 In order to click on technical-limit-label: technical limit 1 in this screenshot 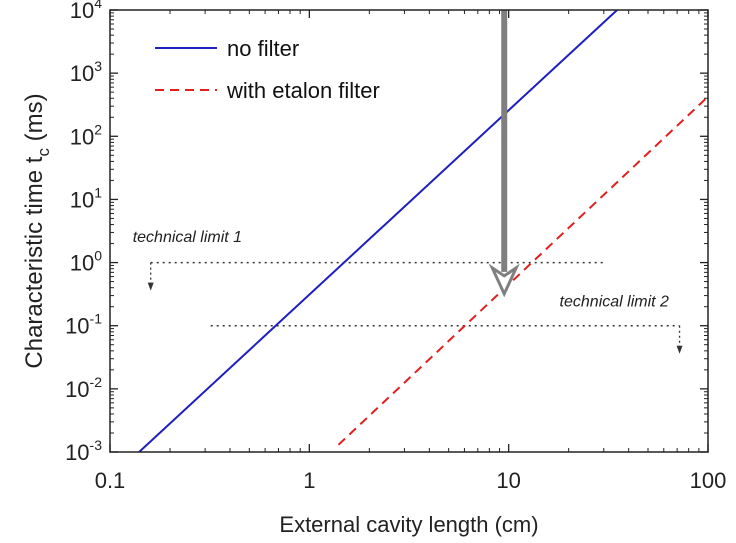, I will do `click(187, 237)`.